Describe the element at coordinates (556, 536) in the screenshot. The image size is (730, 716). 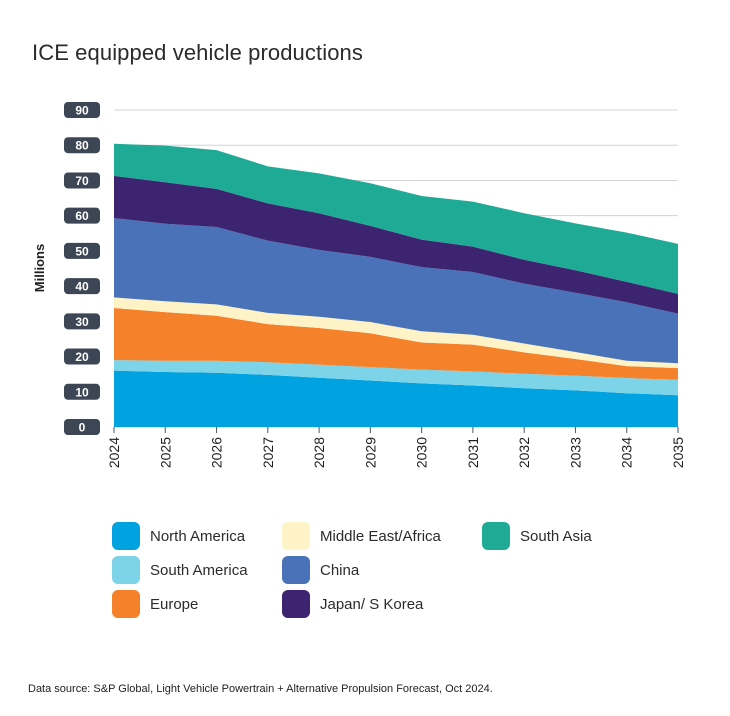
I see `legend-label: South Asia` at that location.